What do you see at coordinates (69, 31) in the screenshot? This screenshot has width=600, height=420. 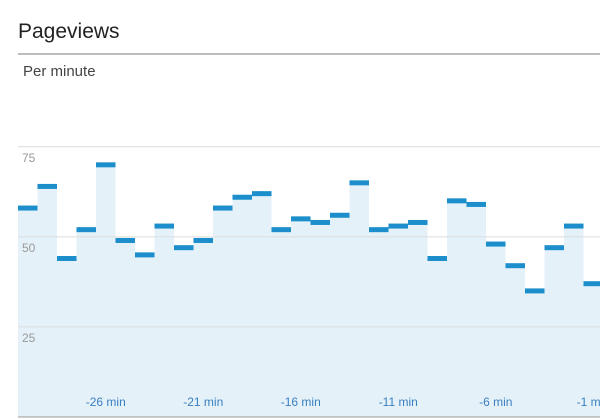 I see `panel-title: Pageviews` at bounding box center [69, 31].